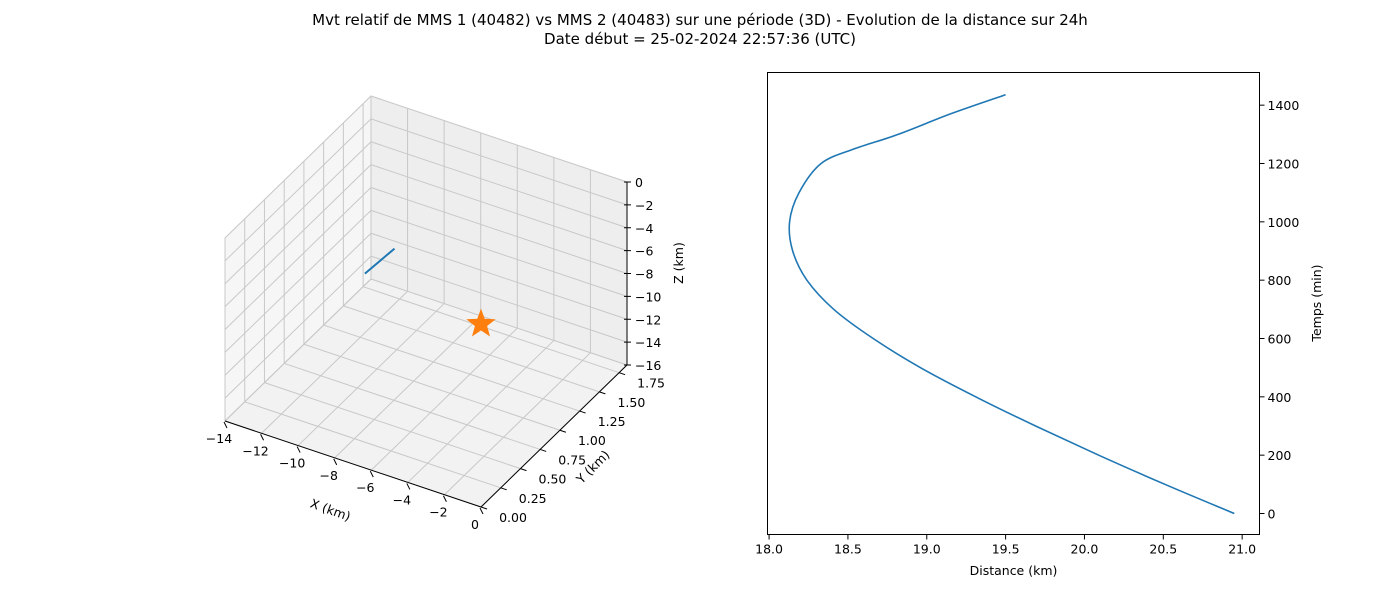 This screenshot has width=1400, height=600. Describe the element at coordinates (648, 296) in the screenshot. I see `z-tick-label: −10` at that location.